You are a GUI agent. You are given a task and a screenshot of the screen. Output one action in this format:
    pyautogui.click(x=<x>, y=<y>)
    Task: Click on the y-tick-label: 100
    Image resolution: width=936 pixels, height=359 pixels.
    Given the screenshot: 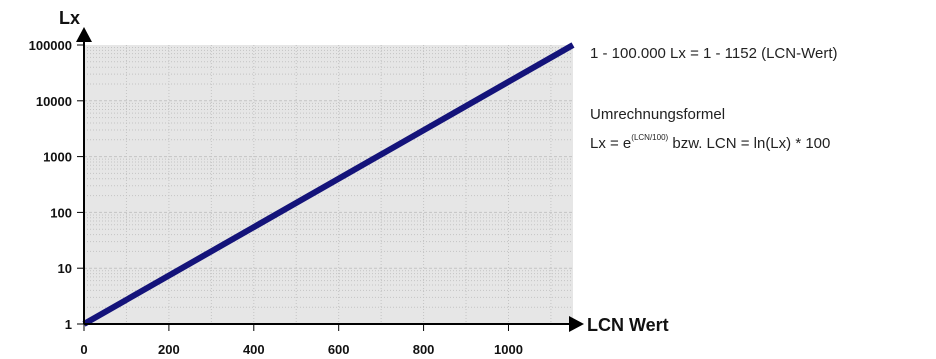 What is the action you would take?
    pyautogui.click(x=61, y=212)
    